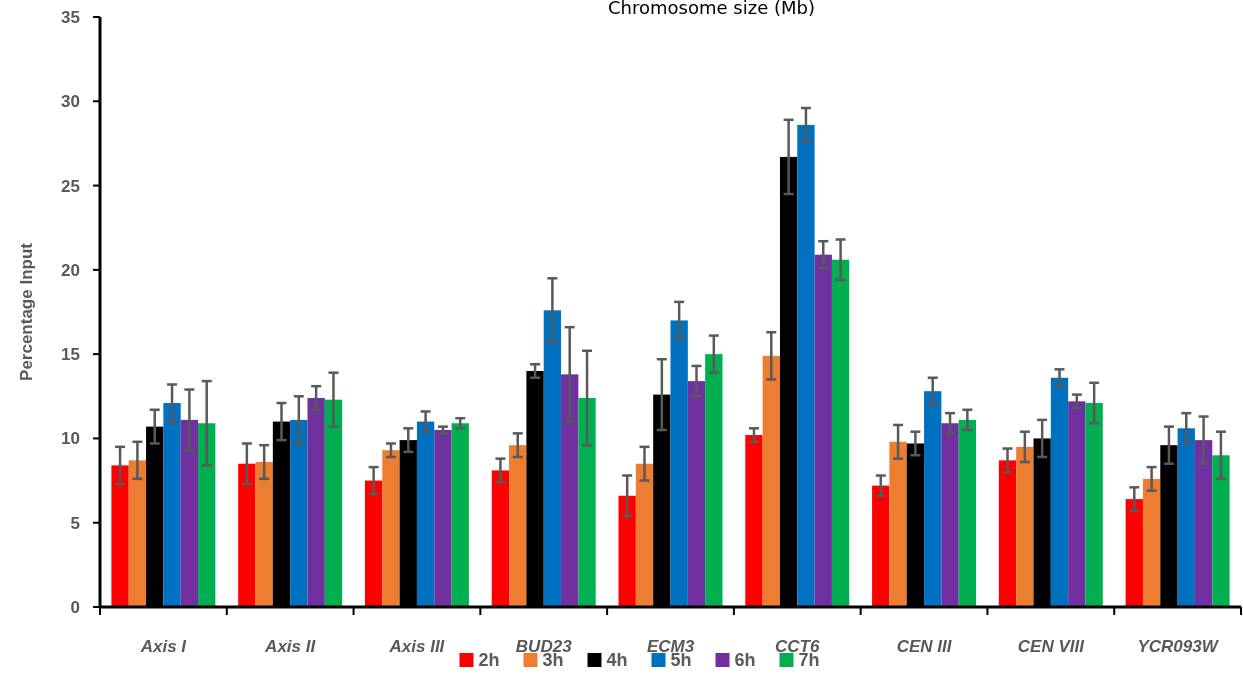 The height and width of the screenshot is (699, 1243). I want to click on legend-label: 6h, so click(745, 660).